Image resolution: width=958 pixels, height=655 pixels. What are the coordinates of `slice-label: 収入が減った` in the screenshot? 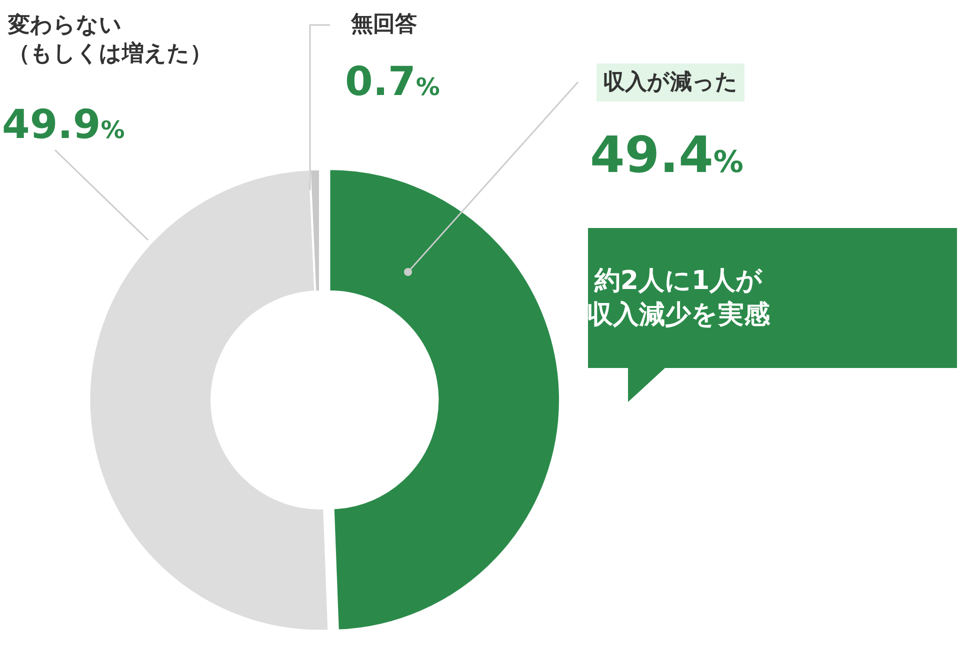 It's located at (670, 82).